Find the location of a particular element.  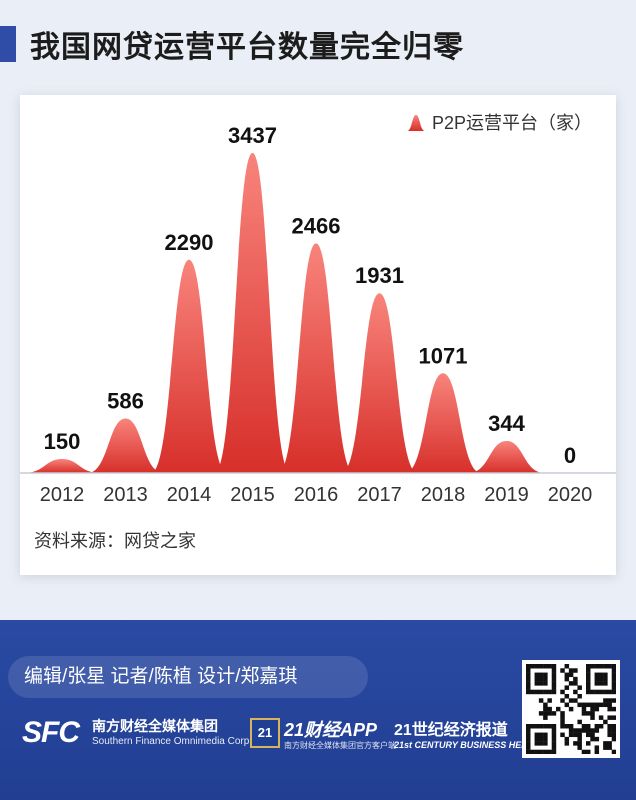

peak-2017 is located at coordinates (379, 383).